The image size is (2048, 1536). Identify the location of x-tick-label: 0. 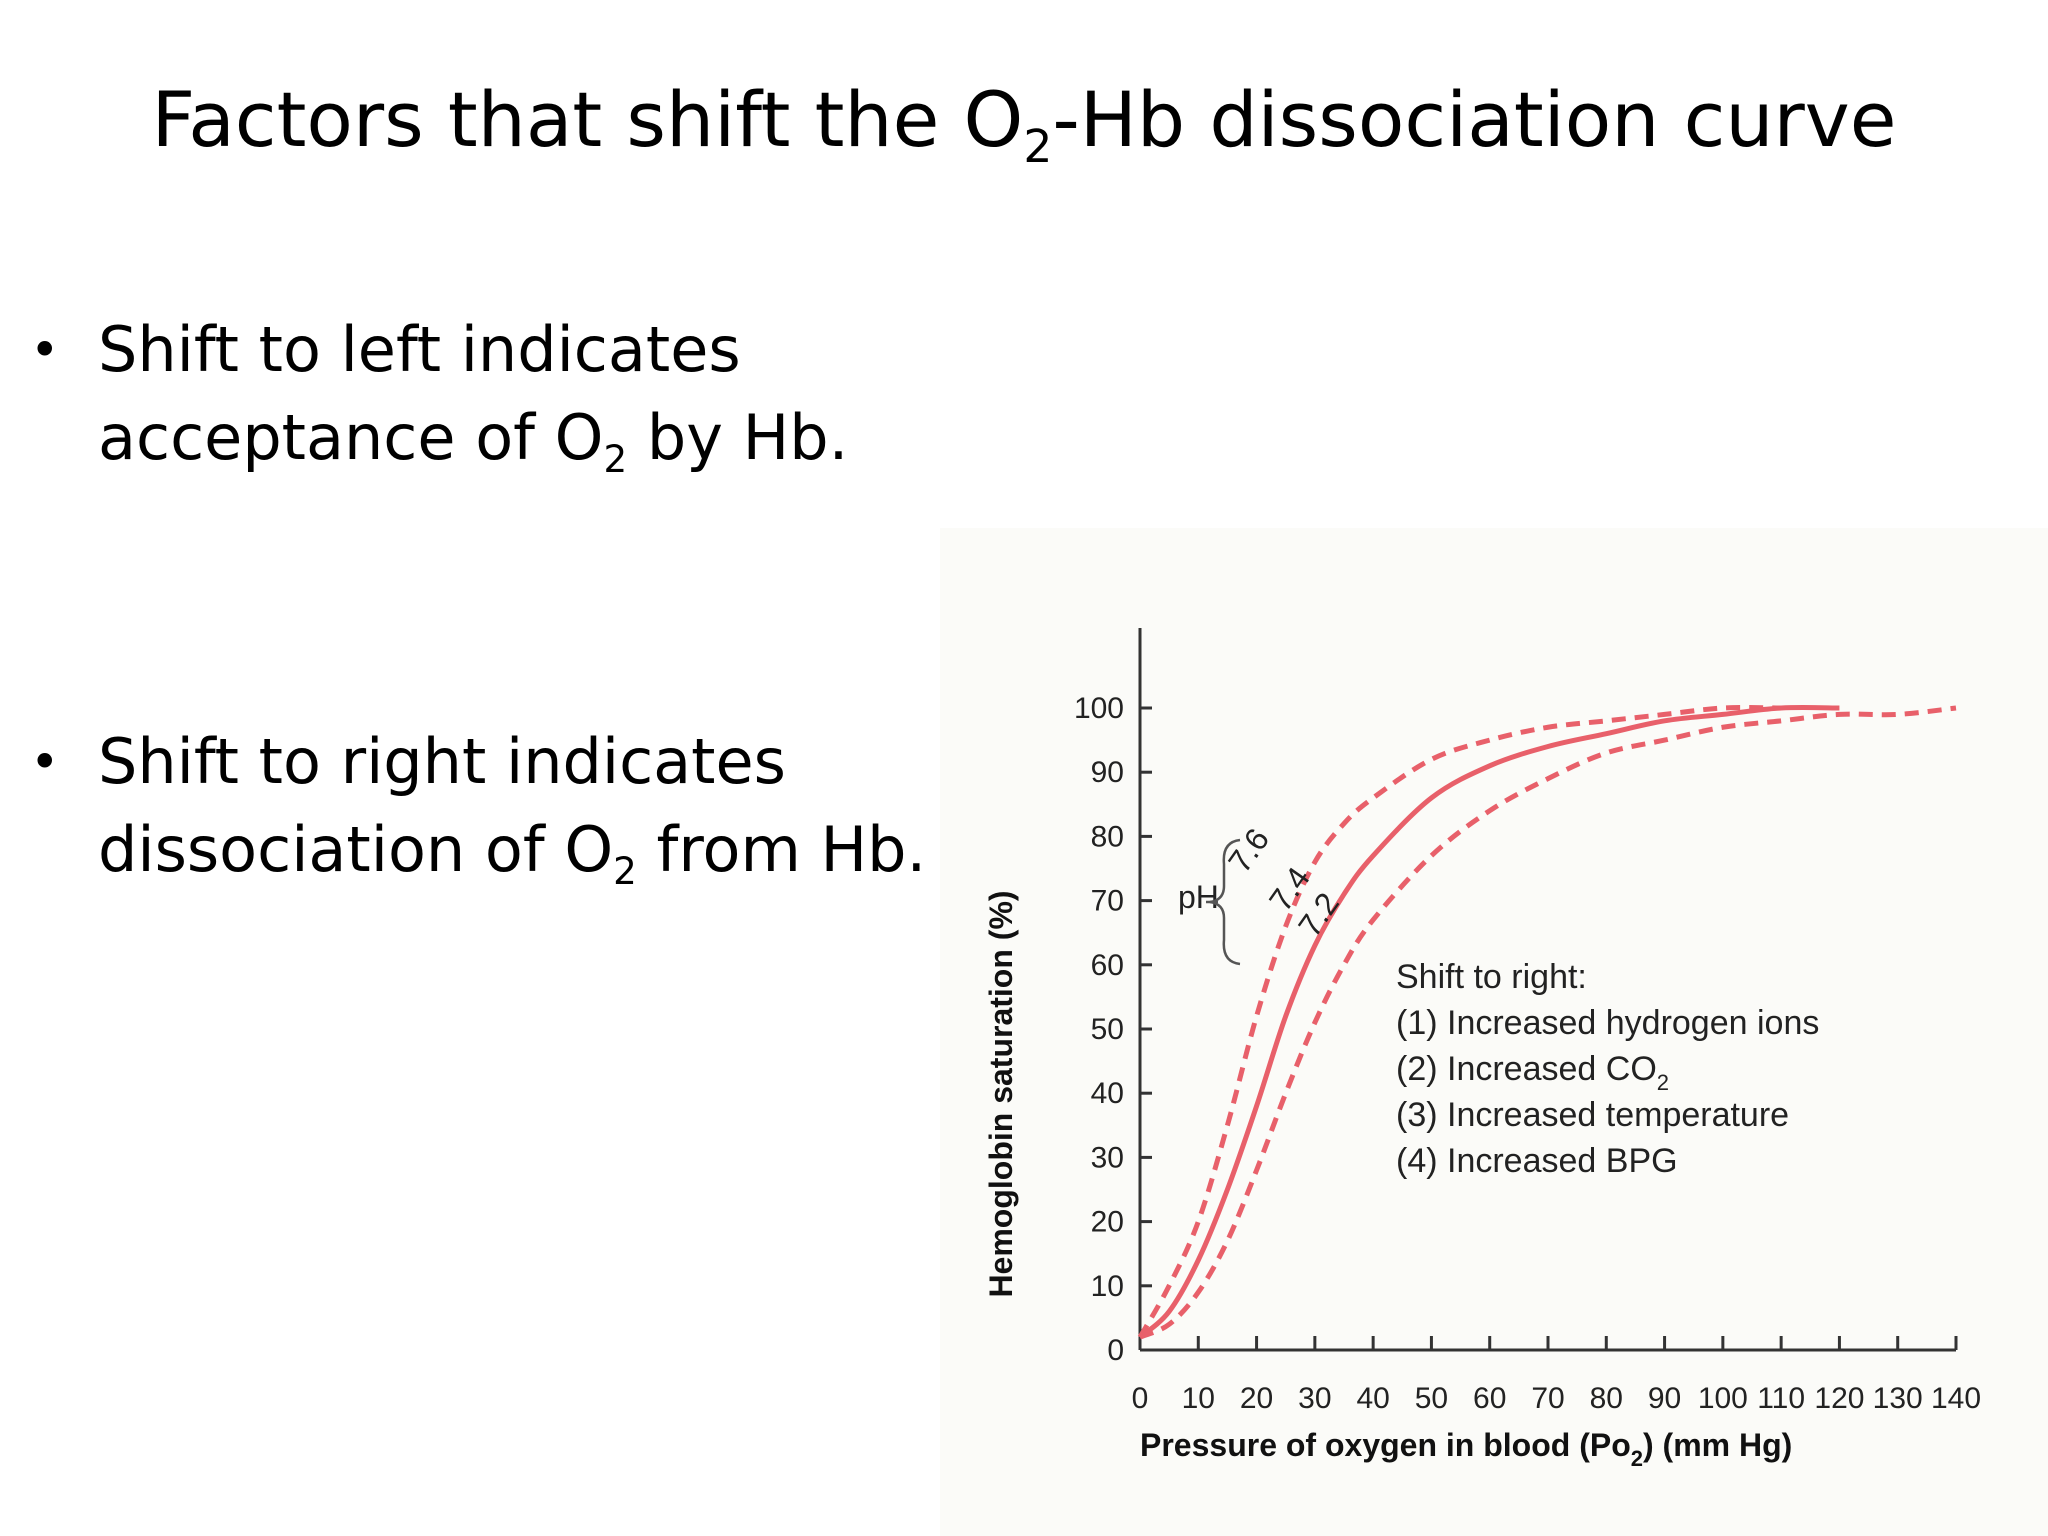
(1140, 1398).